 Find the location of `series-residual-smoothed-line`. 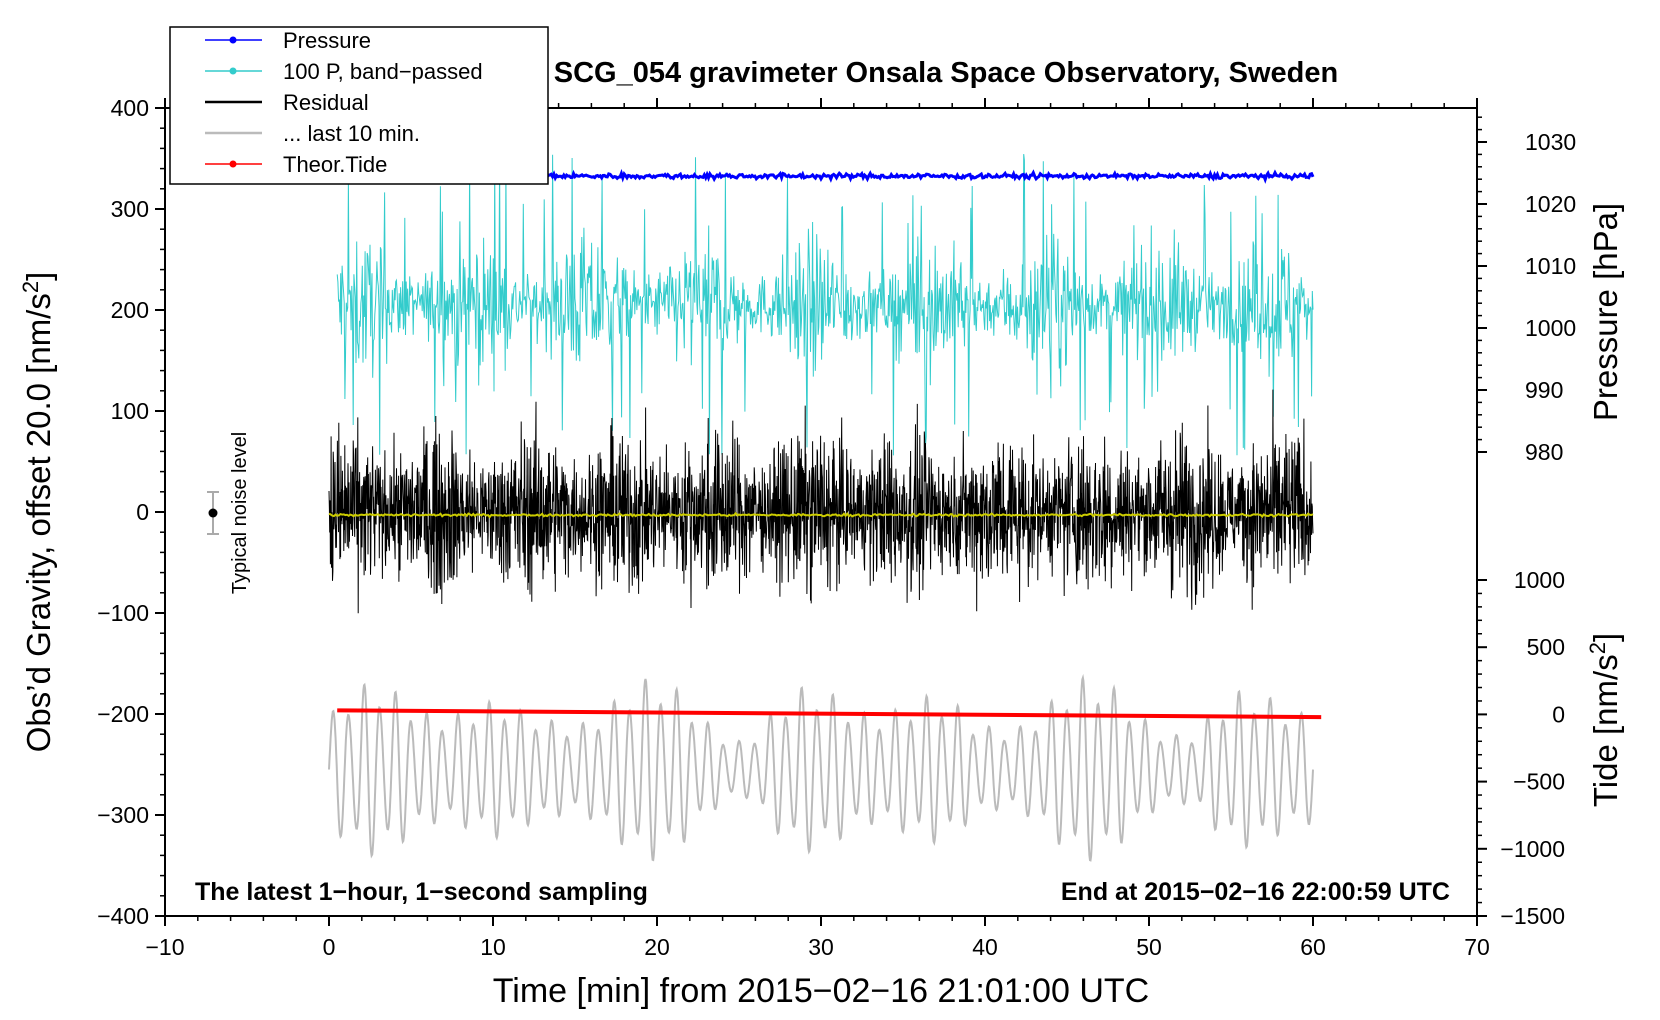

series-residual-smoothed-line is located at coordinates (821, 515).